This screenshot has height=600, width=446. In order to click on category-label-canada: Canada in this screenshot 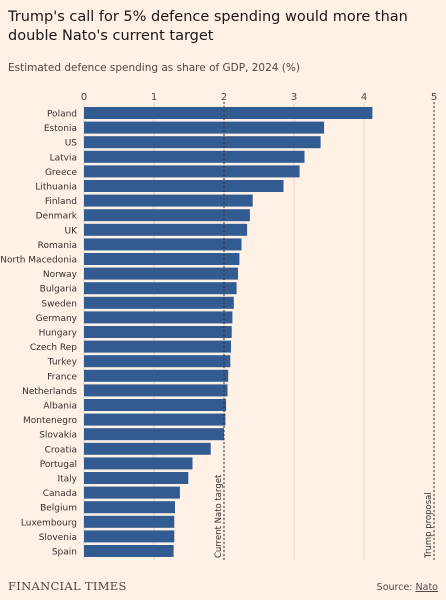, I will do `click(60, 494)`.